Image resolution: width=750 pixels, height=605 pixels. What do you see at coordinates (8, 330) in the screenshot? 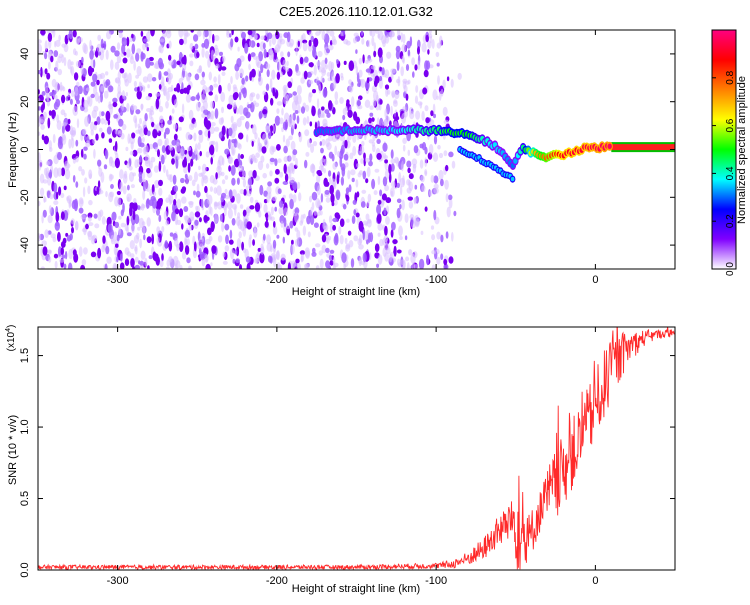
I see `snr-scale-exponent: 4` at bounding box center [8, 330].